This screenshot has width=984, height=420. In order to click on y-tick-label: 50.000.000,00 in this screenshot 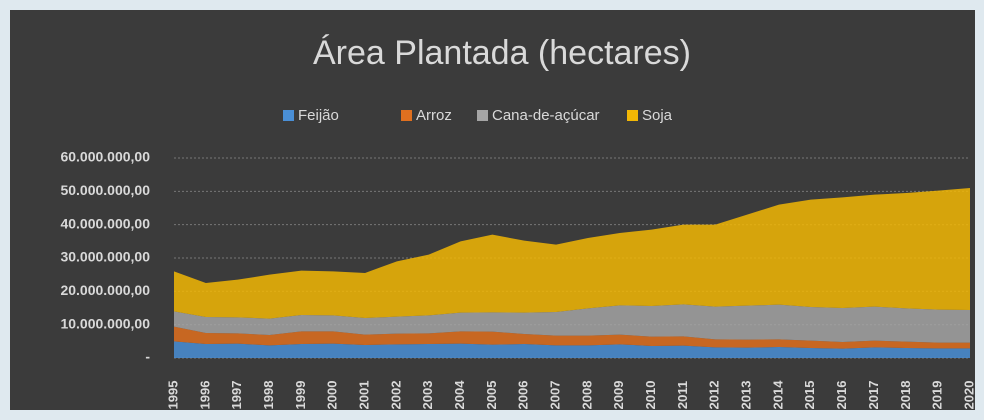, I will do `click(105, 190)`.